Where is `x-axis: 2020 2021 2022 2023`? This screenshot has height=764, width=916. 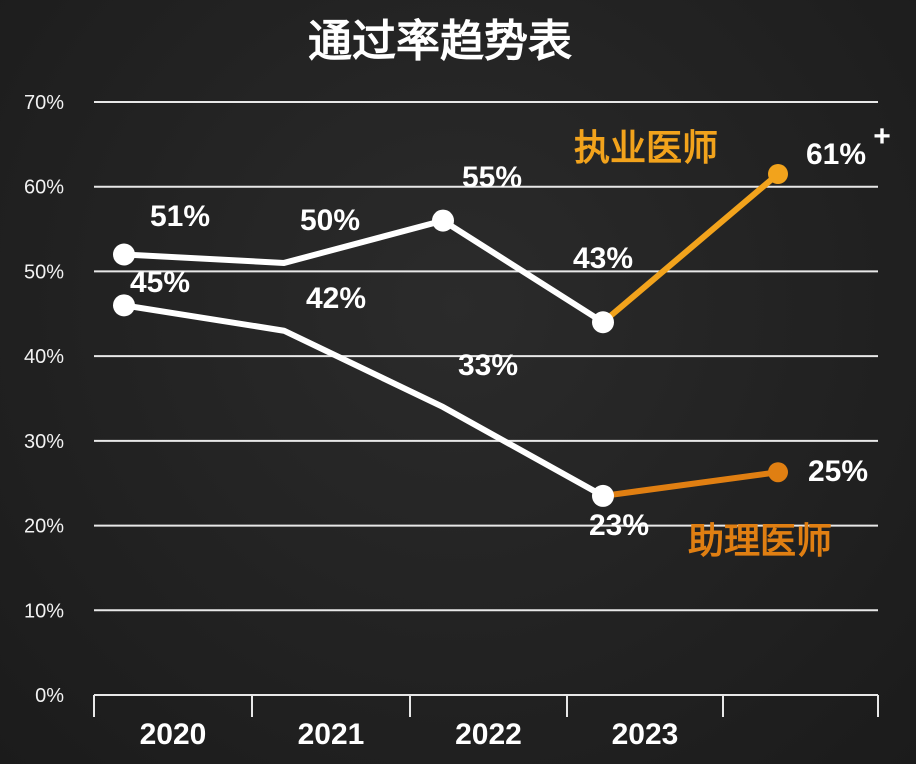 x-axis: 2020 2021 2022 2023 is located at coordinates (486, 722).